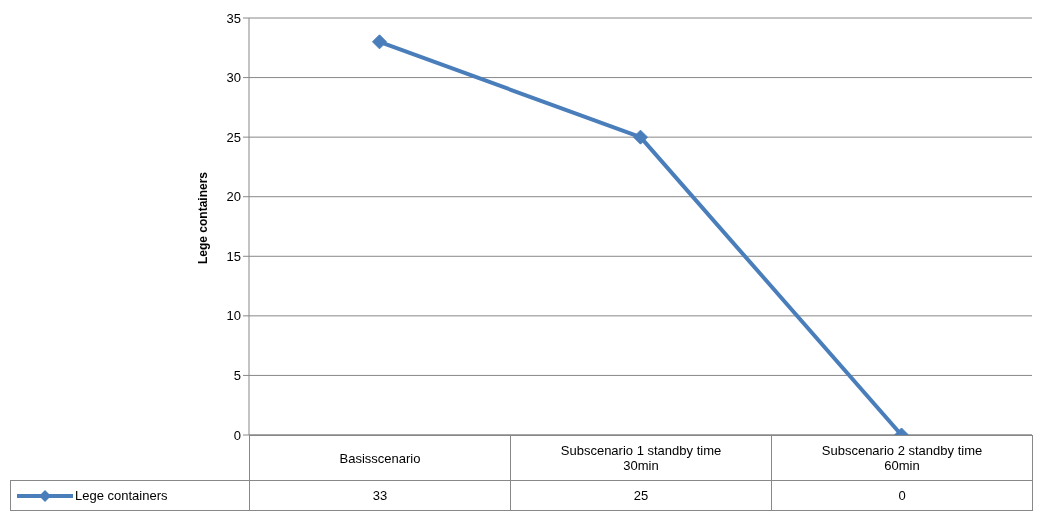  Describe the element at coordinates (233, 78) in the screenshot. I see `y-tick-label: 30` at that location.